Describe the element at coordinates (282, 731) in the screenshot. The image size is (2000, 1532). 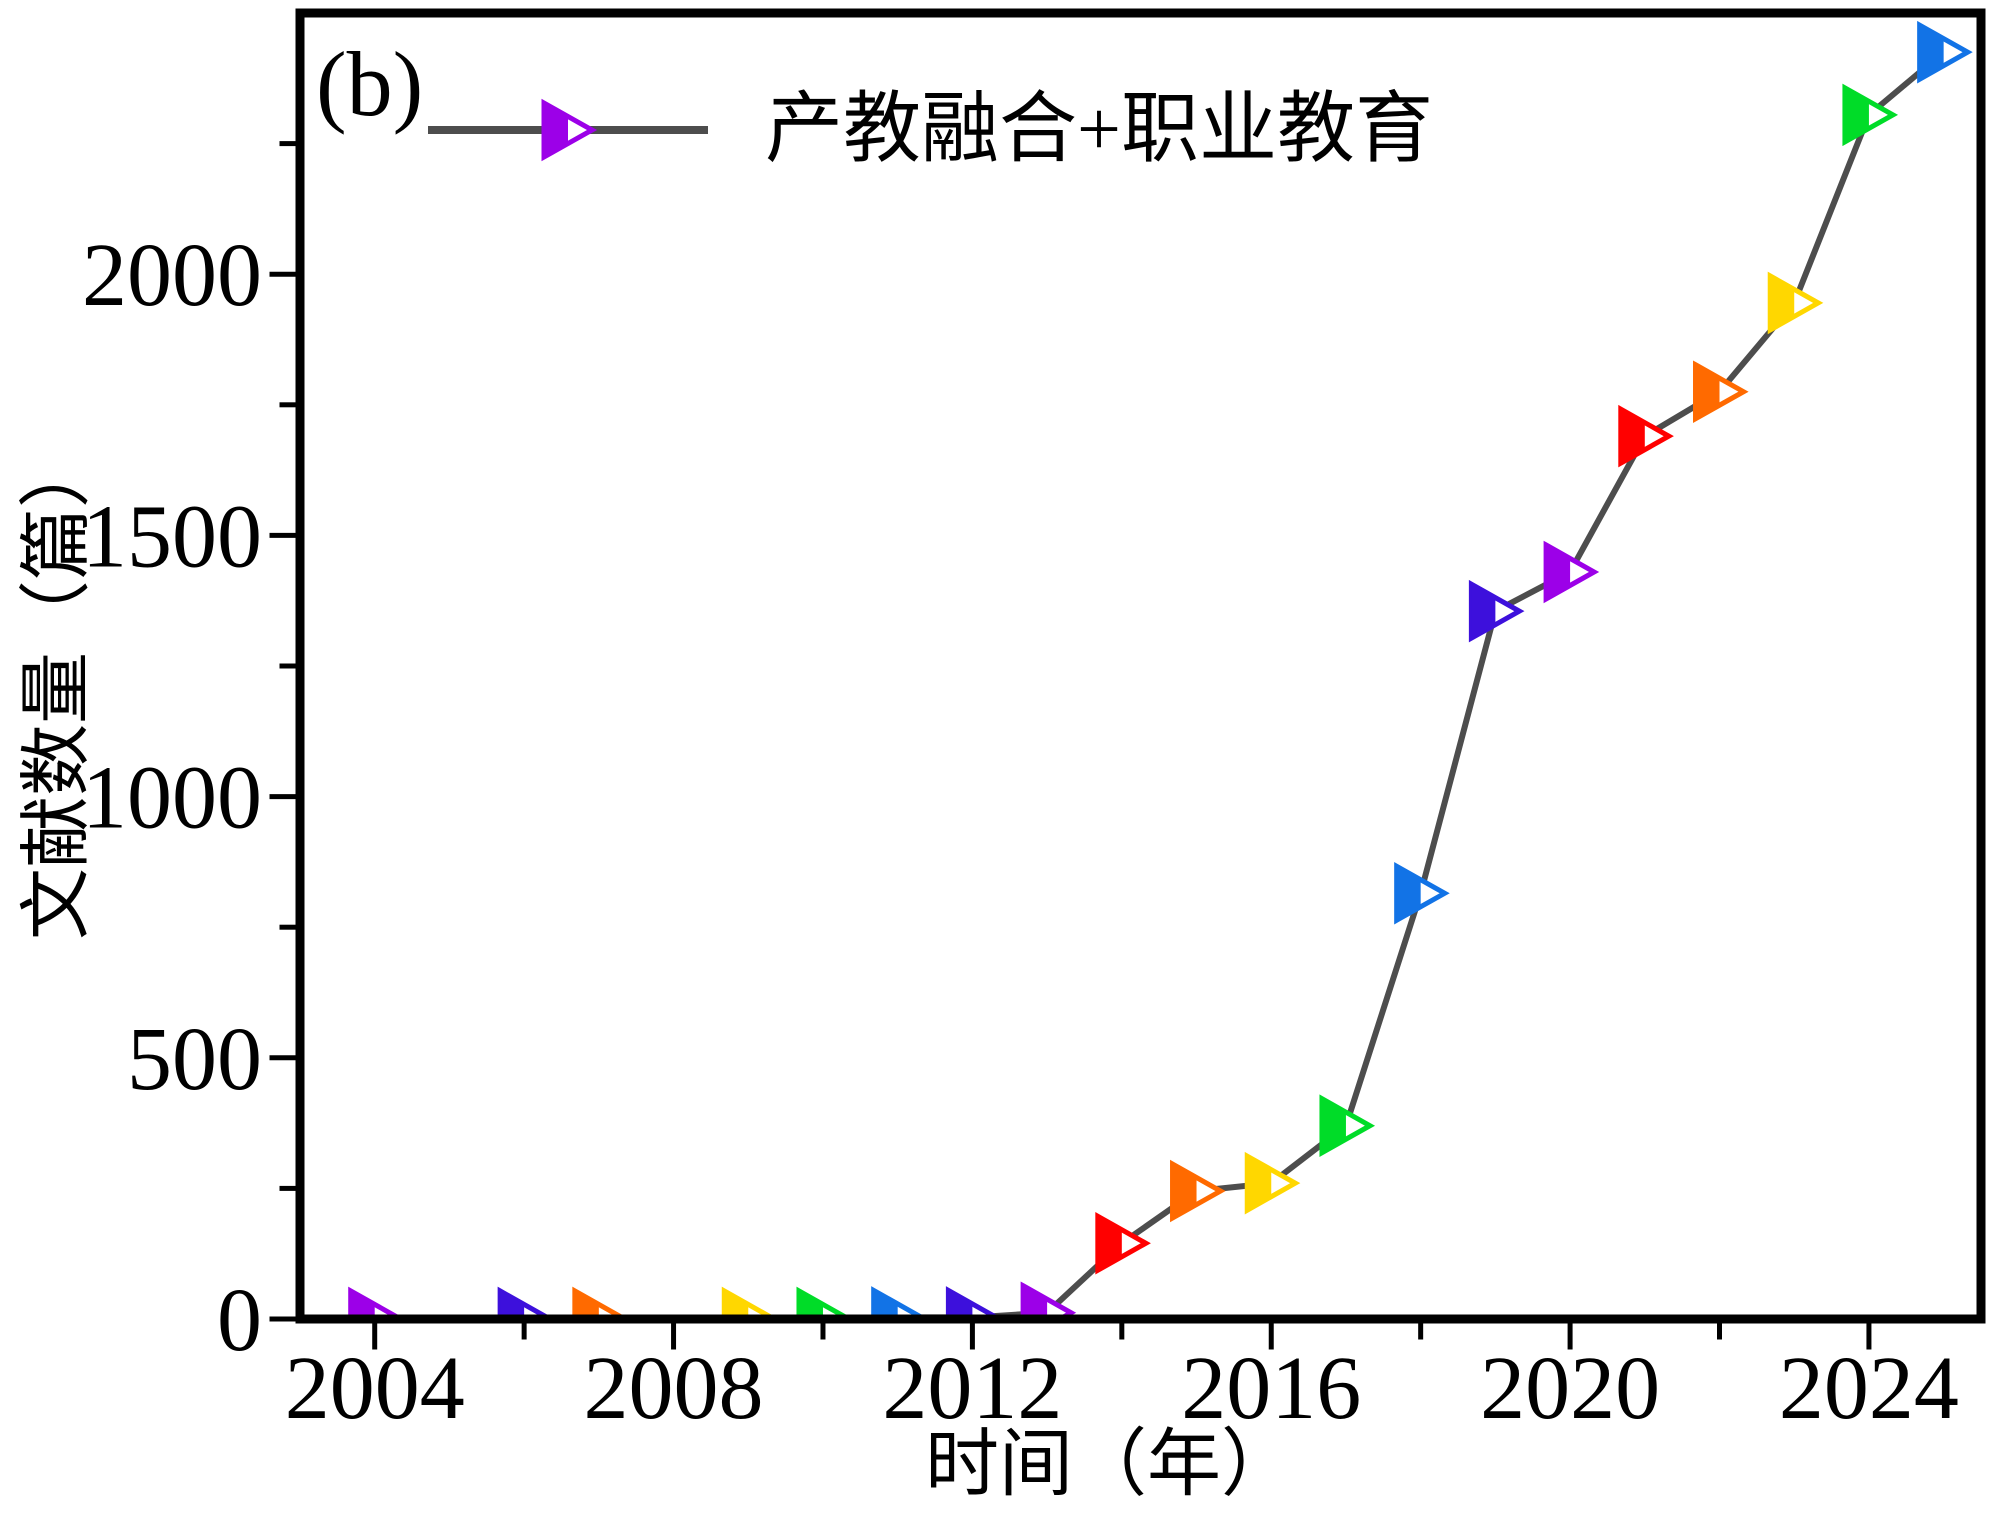
I see `y-axis-ticks` at that location.